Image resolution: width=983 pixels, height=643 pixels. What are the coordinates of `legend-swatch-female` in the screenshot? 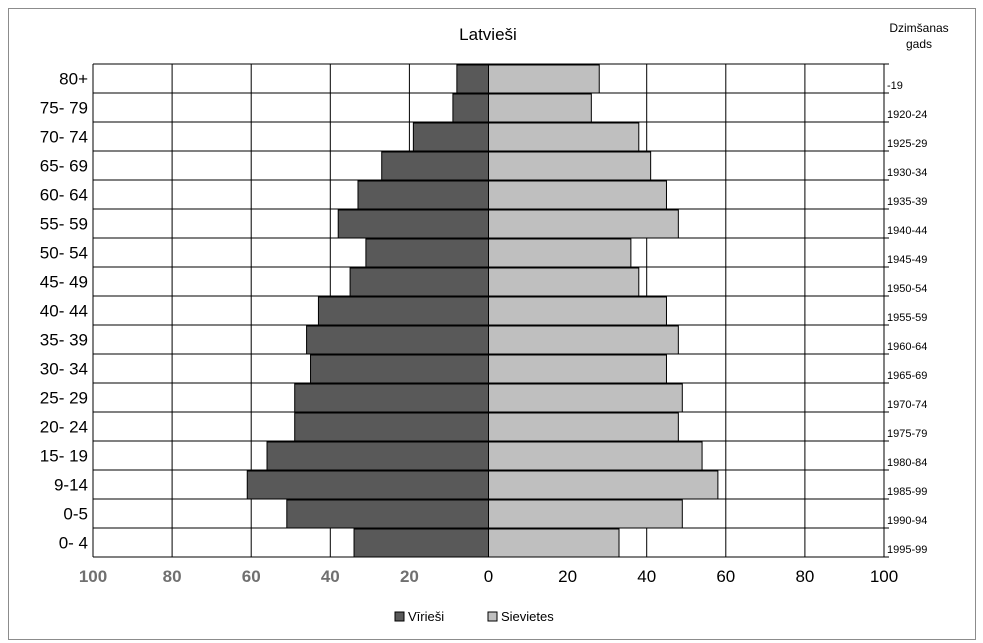 It's located at (492, 616).